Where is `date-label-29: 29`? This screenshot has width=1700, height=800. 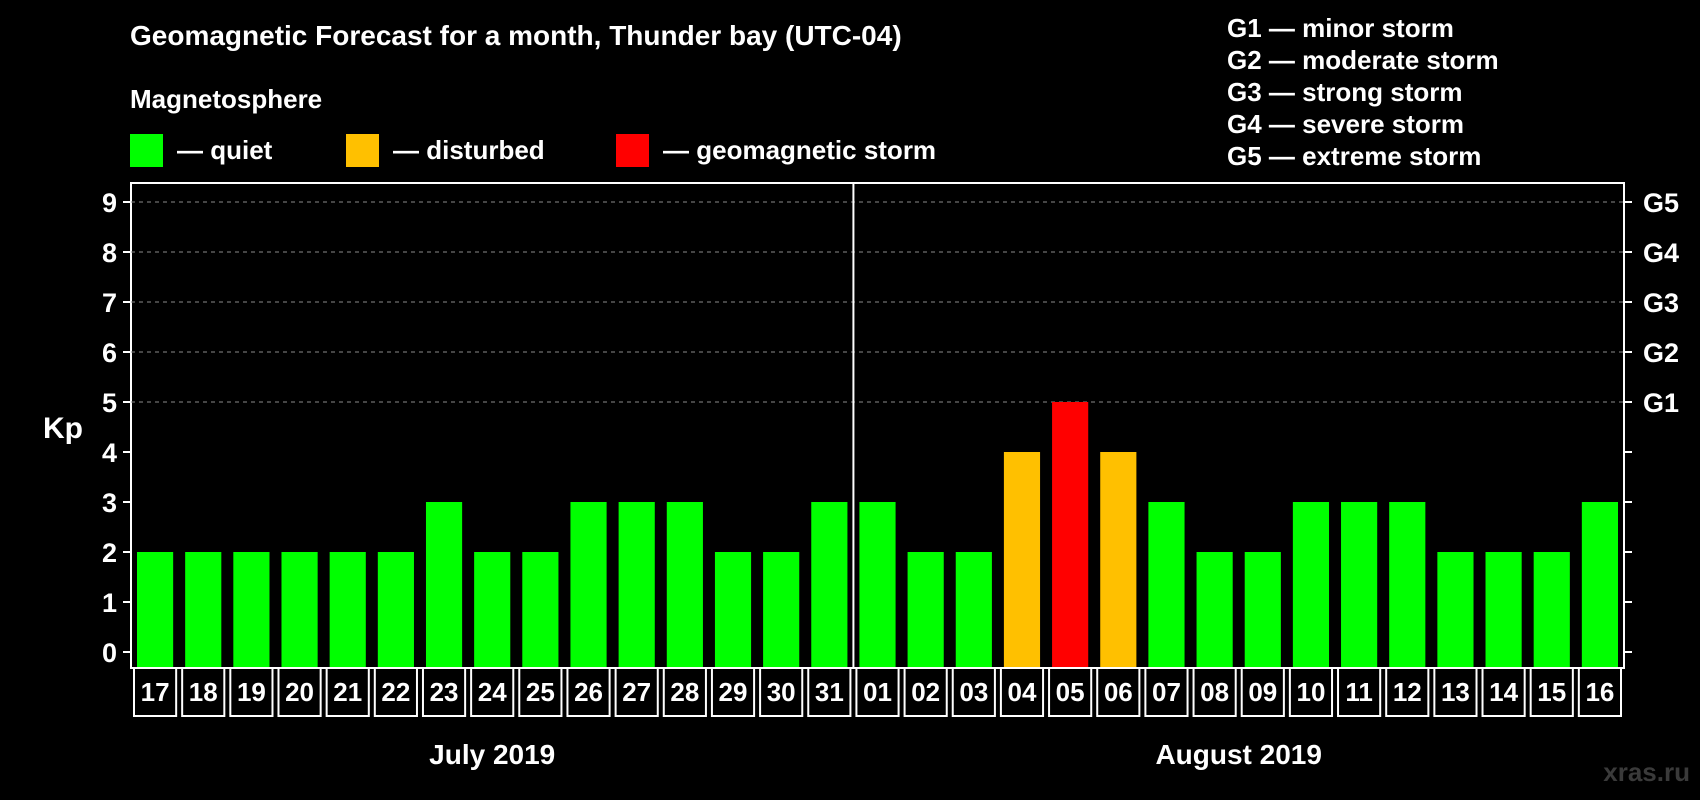
date-label-29: 29 is located at coordinates (733, 692).